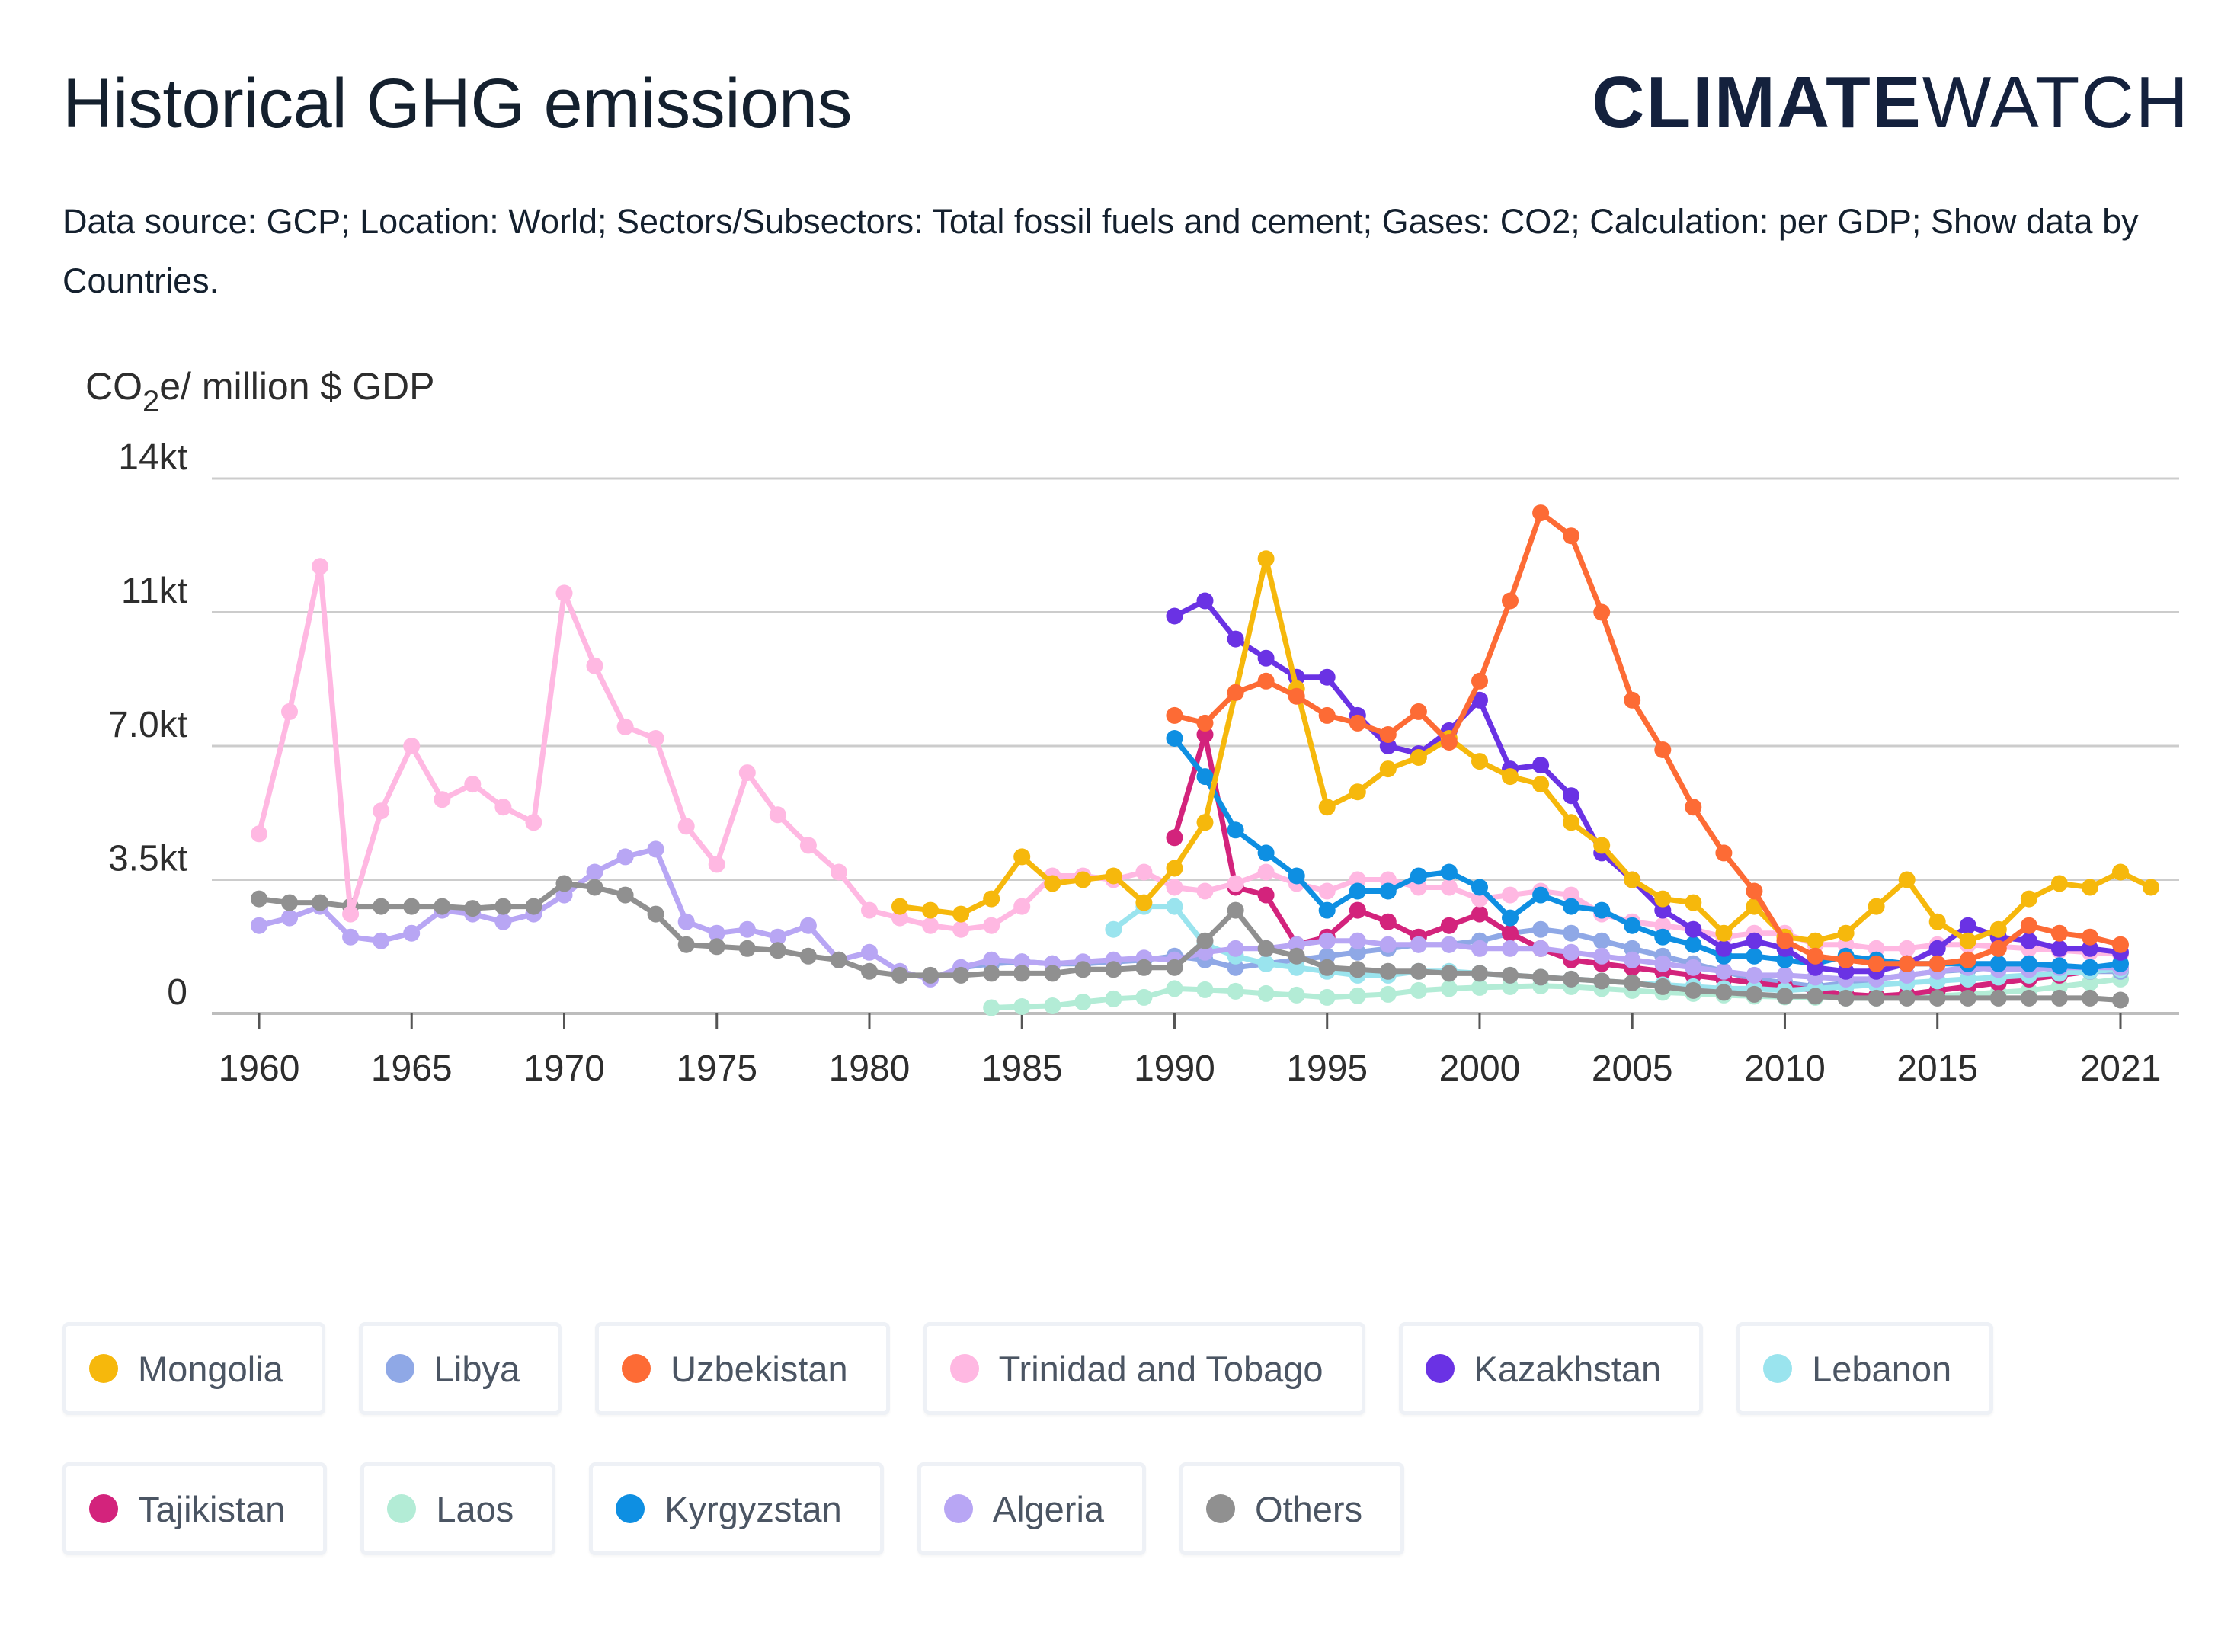 This screenshot has height=1652, width=2234. I want to click on series-line, so click(1648, 786).